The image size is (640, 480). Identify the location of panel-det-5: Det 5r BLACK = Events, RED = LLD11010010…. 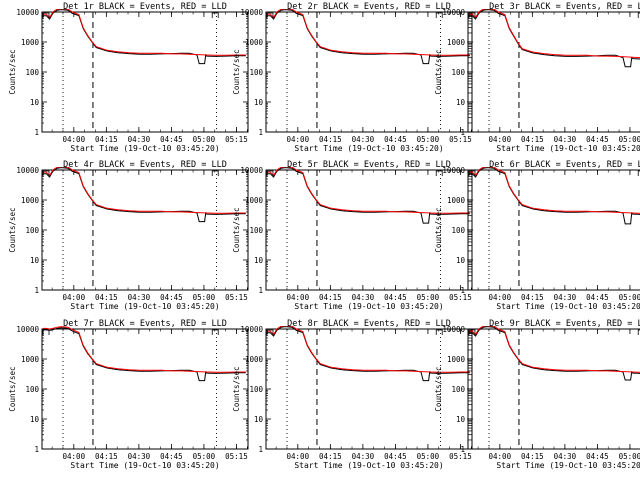
(352, 235).